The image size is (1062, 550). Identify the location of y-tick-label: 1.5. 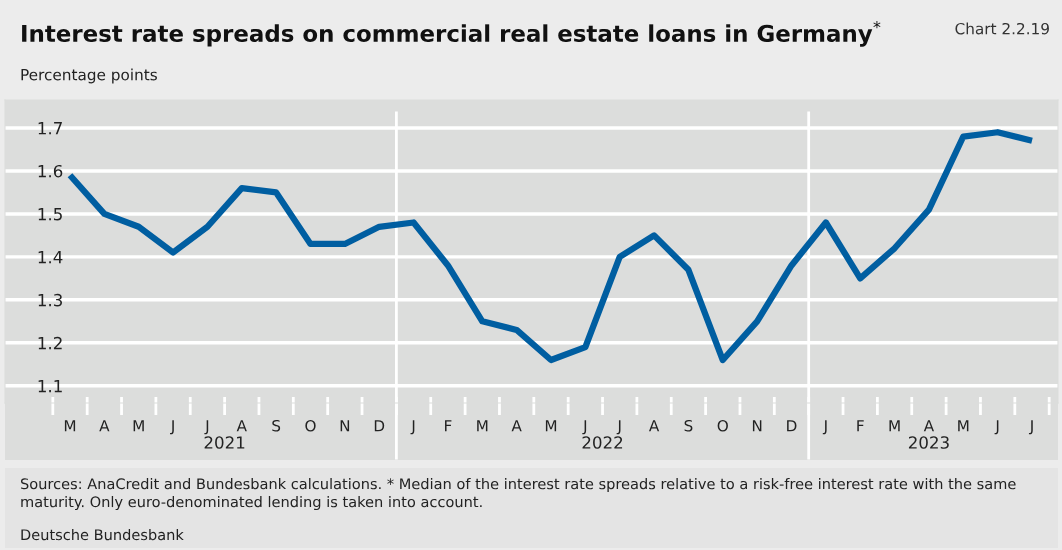
(50, 214).